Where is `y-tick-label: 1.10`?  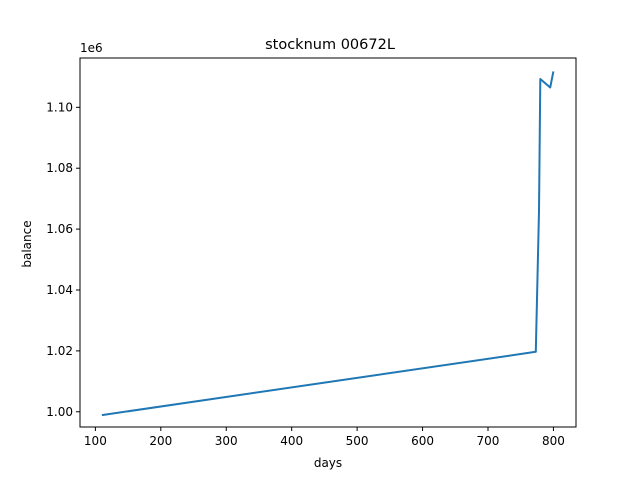
y-tick-label: 1.10 is located at coordinates (59, 107).